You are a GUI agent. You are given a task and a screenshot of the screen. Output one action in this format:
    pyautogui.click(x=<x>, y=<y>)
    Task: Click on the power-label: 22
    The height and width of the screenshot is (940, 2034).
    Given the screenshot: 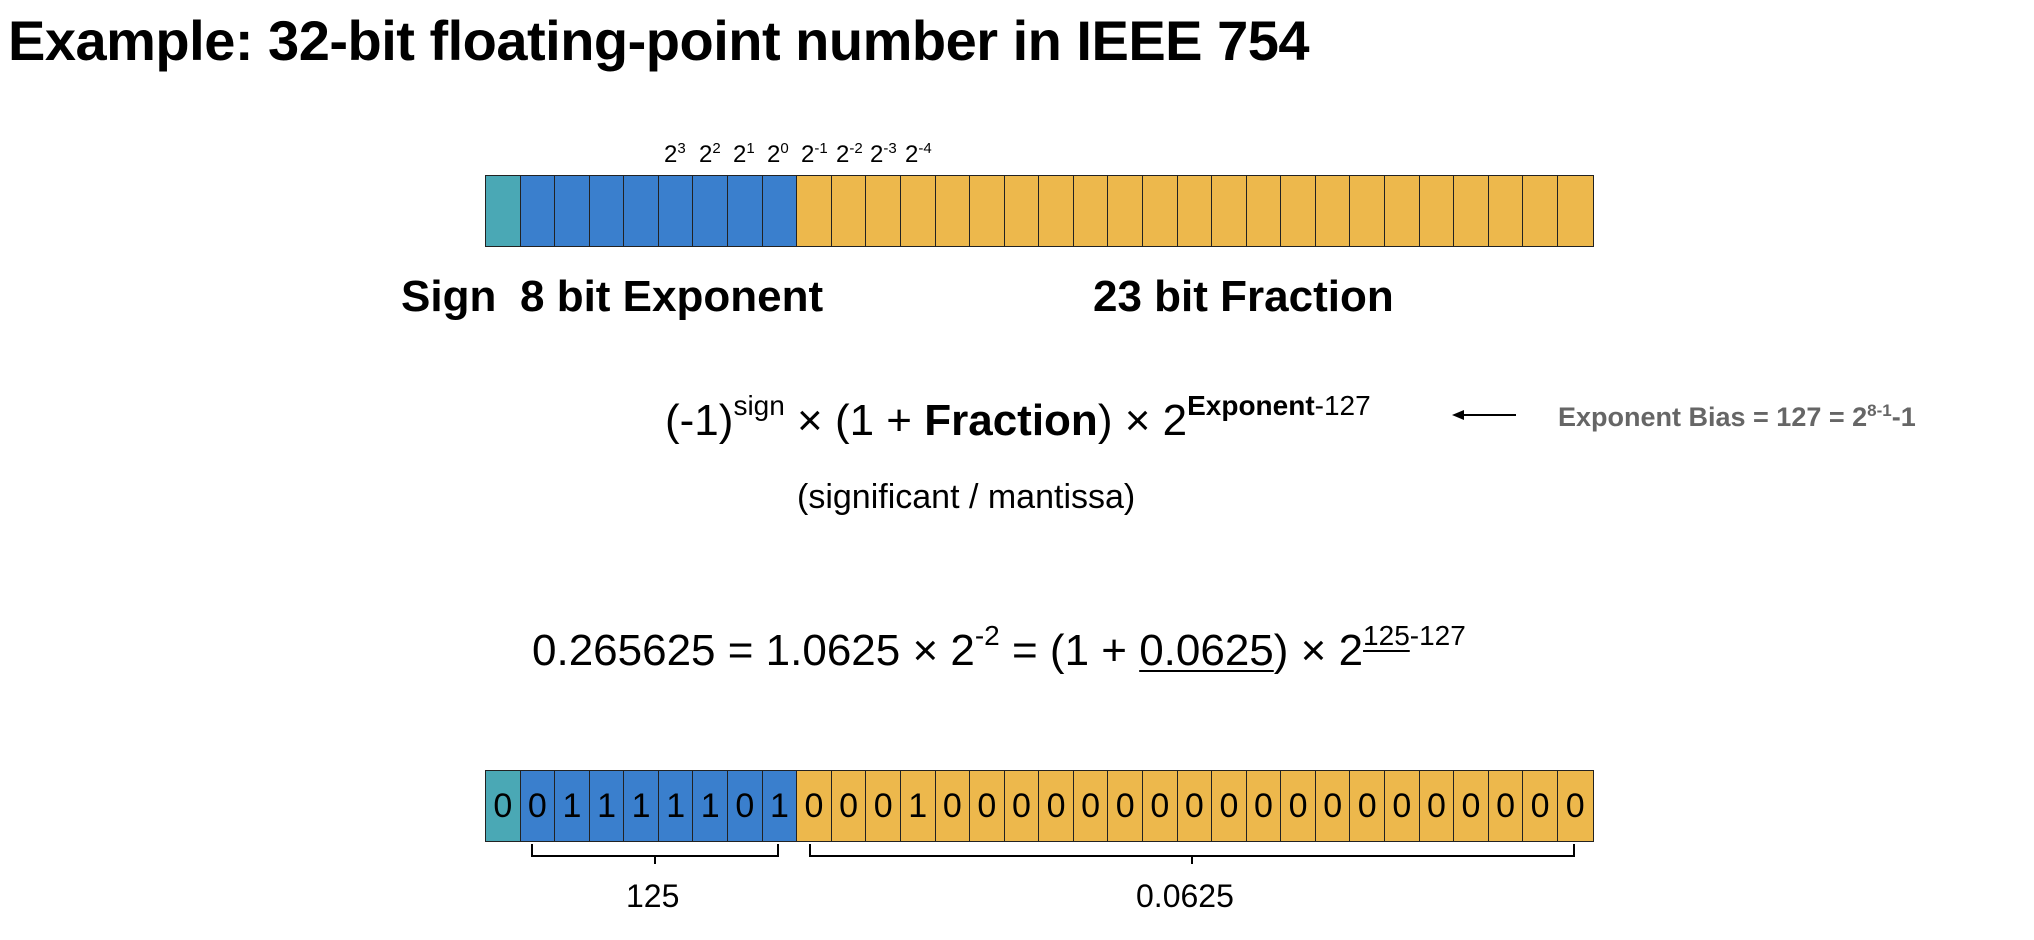 What is the action you would take?
    pyautogui.click(x=710, y=154)
    